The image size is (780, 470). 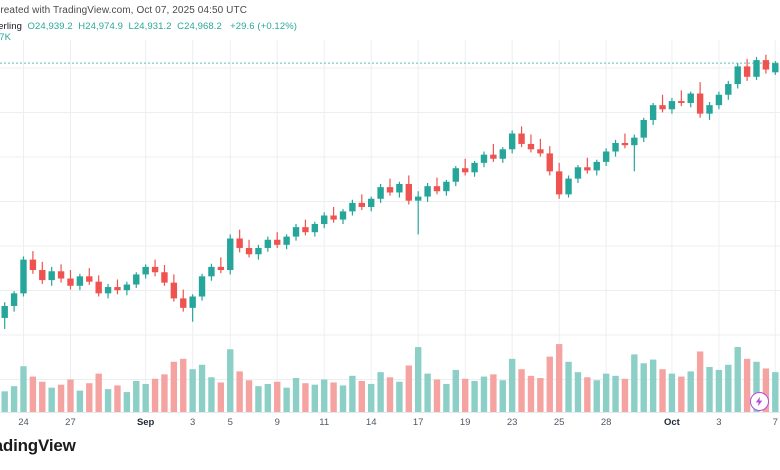 What do you see at coordinates (606, 422) in the screenshot?
I see `time-axis-tick: 28` at bounding box center [606, 422].